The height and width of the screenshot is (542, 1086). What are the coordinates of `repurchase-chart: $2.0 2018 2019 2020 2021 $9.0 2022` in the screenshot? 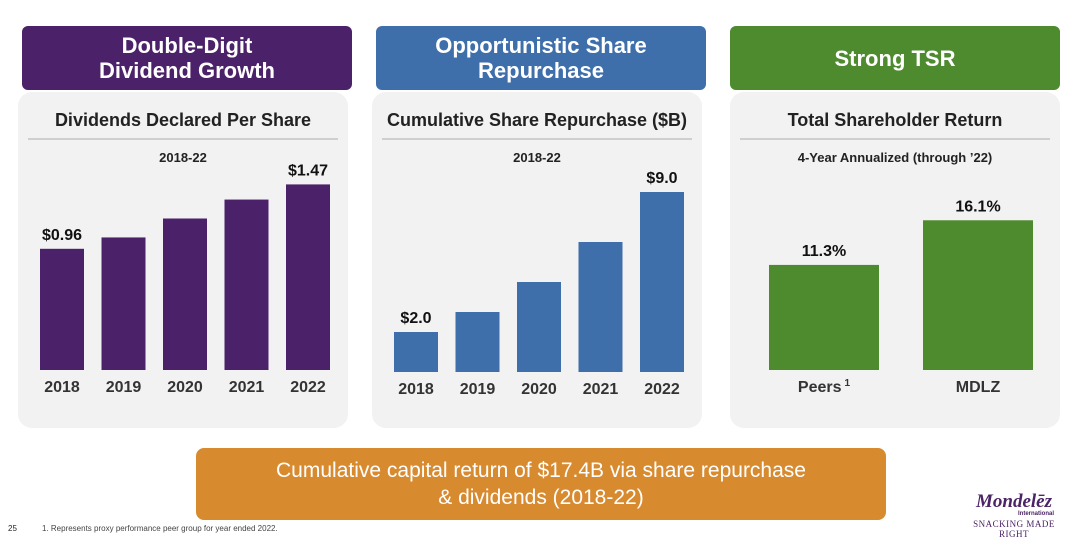 It's located at (539, 284).